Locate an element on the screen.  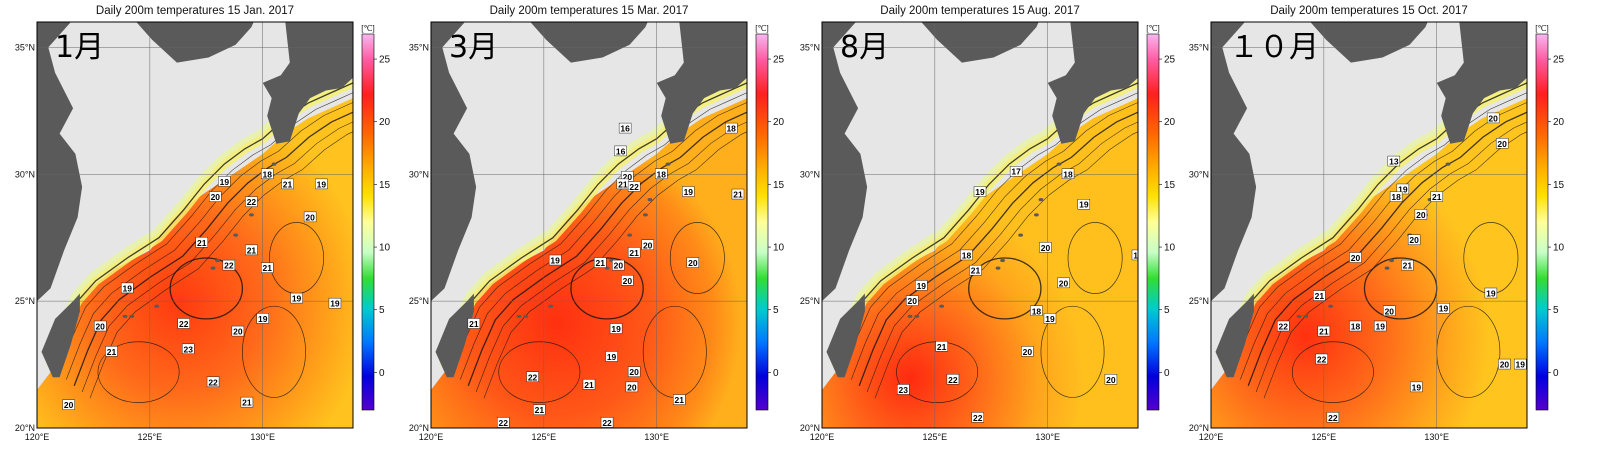
contour-label: 16 is located at coordinates (625, 128).